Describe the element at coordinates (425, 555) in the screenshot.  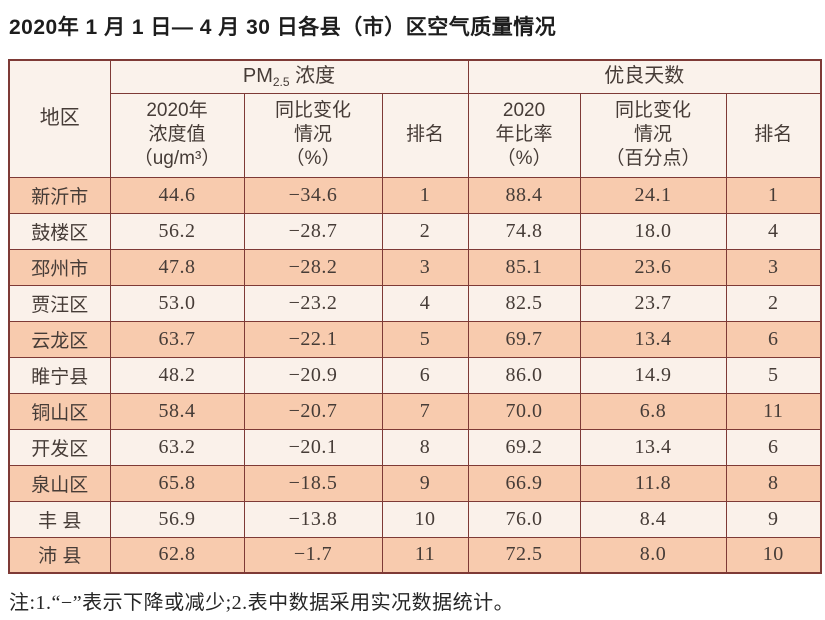
I see `cell-pm-rank: 11` at that location.